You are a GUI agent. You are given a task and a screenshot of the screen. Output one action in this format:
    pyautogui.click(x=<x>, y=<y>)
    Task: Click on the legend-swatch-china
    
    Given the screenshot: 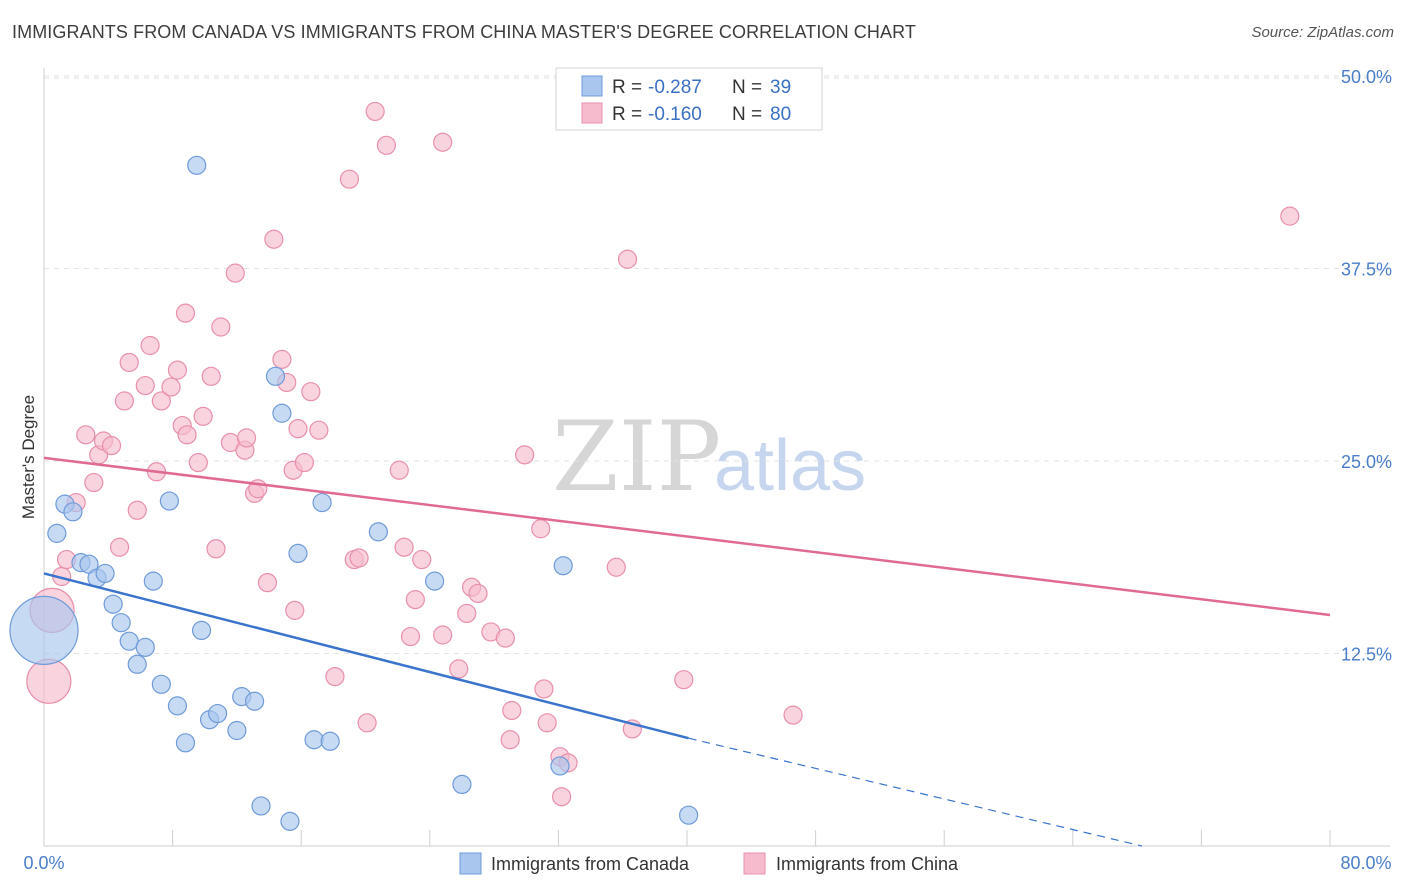 What is the action you would take?
    pyautogui.click(x=592, y=113)
    